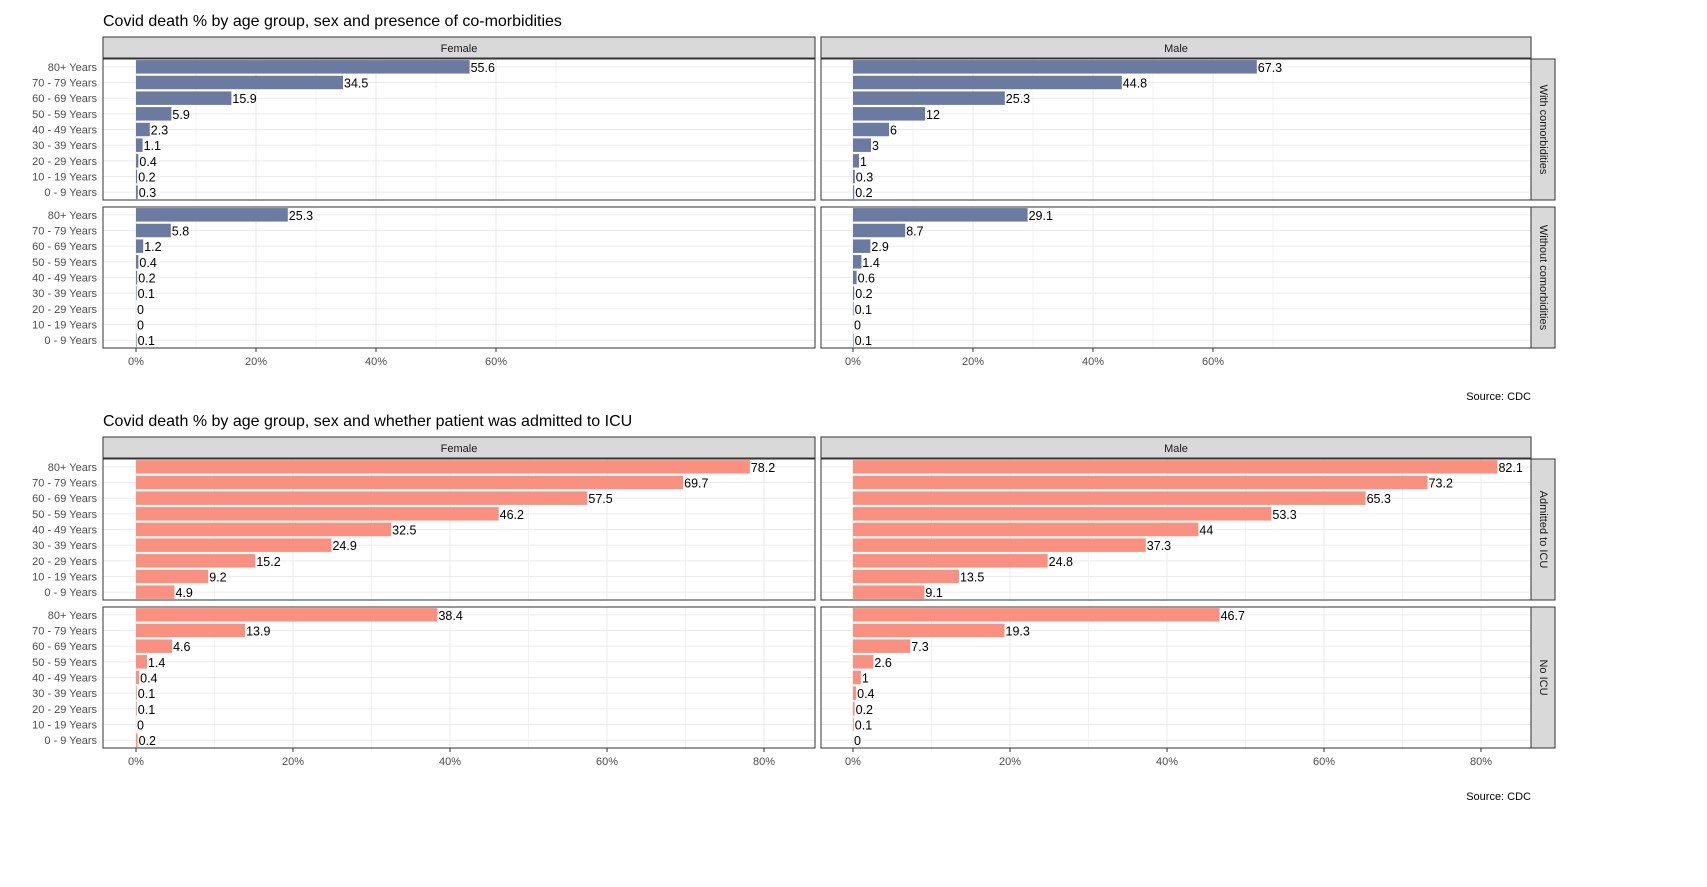  I want to click on bar-value-label: 0.1, so click(863, 310).